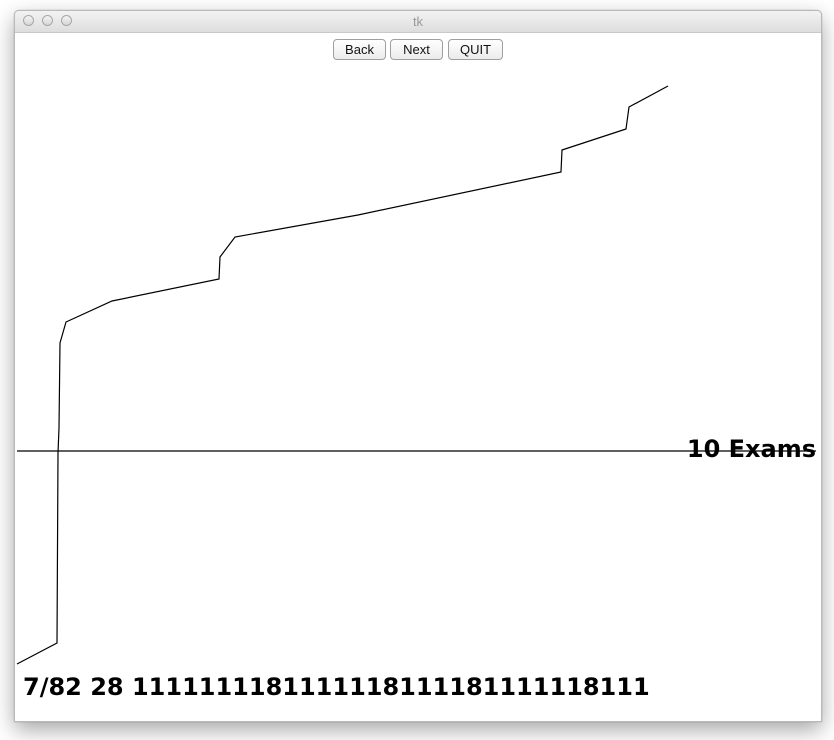  I want to click on status-readout: 7/82 28 1111111181111118111181111118111, so click(336, 687).